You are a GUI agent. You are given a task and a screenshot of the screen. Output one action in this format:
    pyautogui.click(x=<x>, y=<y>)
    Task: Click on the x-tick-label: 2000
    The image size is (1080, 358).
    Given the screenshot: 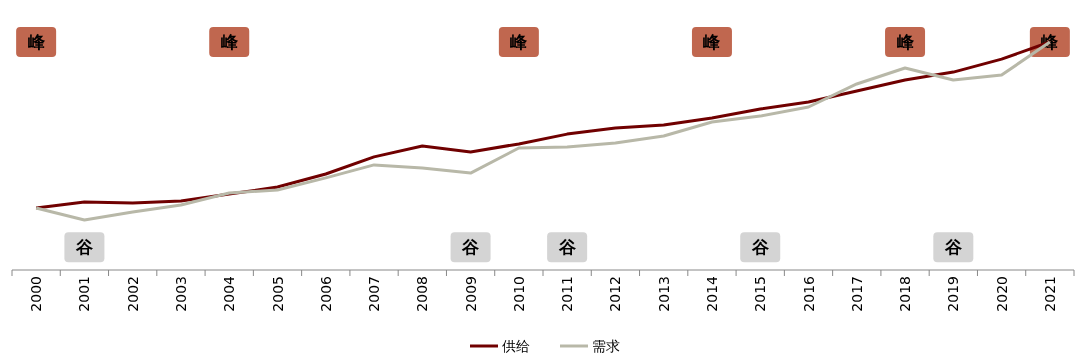 What is the action you would take?
    pyautogui.click(x=36, y=294)
    